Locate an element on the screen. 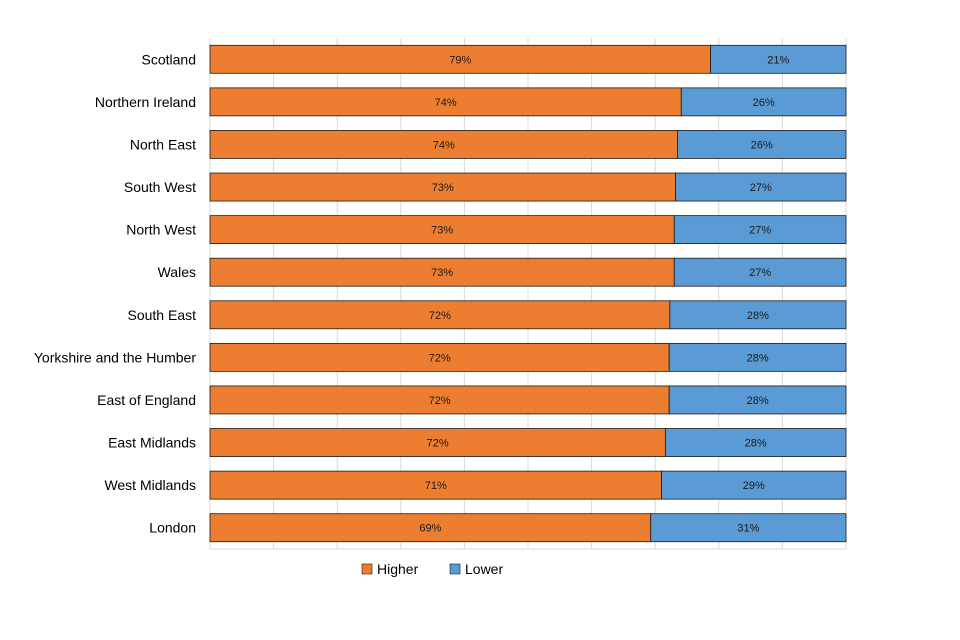 The height and width of the screenshot is (640, 960). data-label-higher-1: 79% is located at coordinates (460, 60).